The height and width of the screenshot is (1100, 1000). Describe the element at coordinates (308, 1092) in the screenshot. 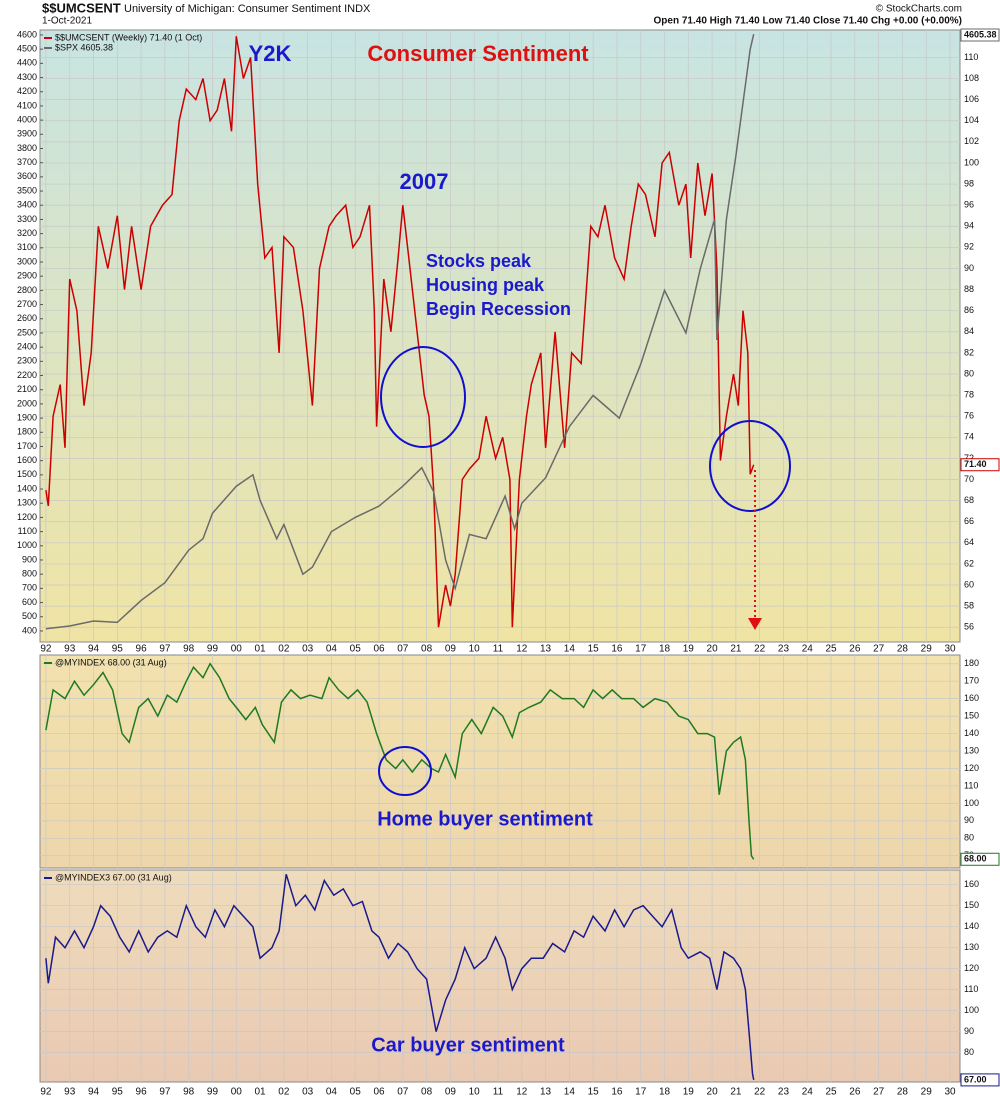

I see `x-tick-label: 03` at that location.